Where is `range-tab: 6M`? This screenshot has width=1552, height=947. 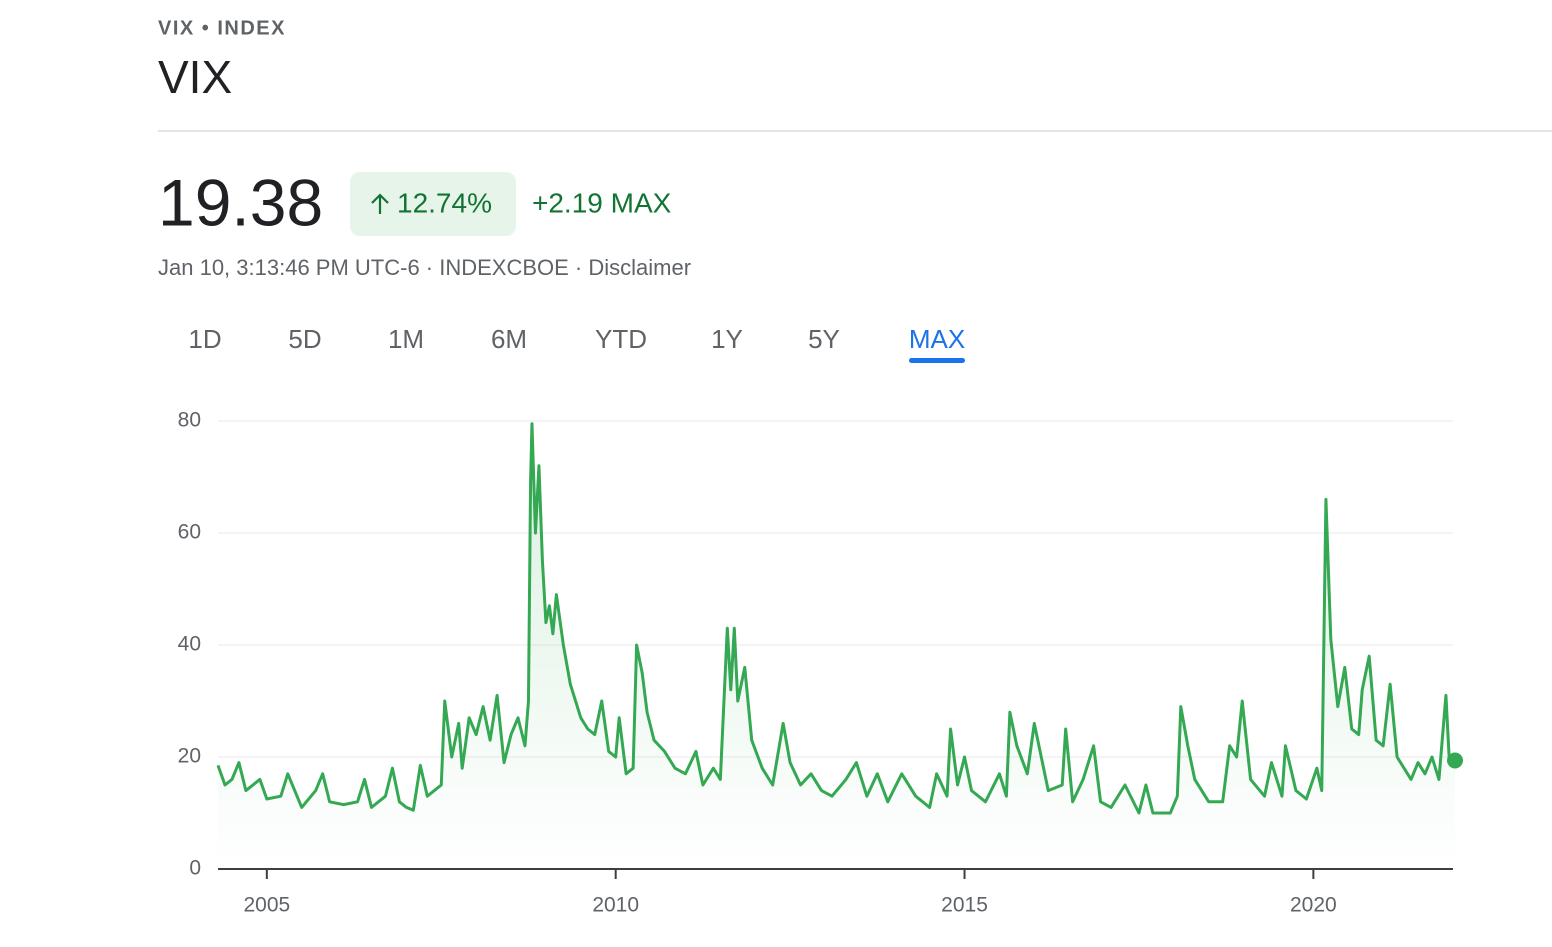 range-tab: 6M is located at coordinates (509, 339).